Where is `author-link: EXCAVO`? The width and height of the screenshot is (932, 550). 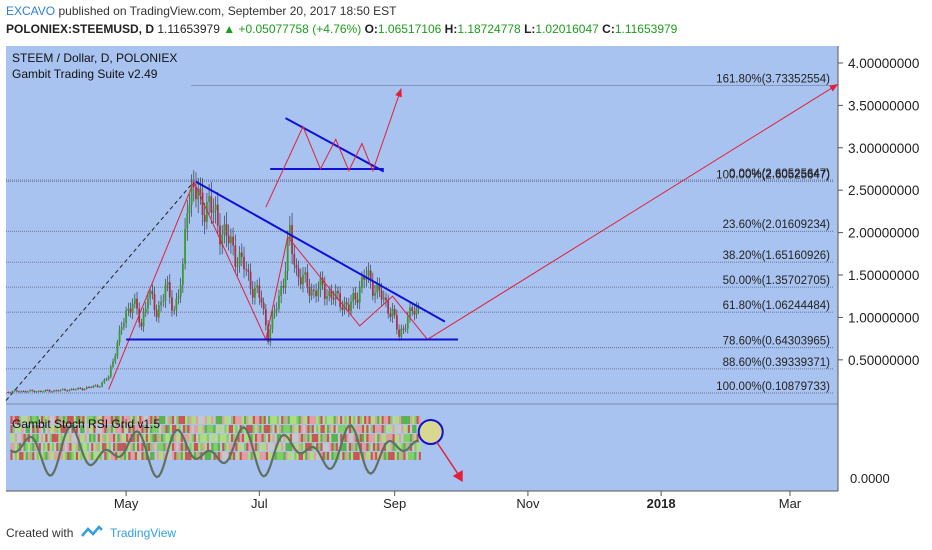 author-link: EXCAVO is located at coordinates (31, 11).